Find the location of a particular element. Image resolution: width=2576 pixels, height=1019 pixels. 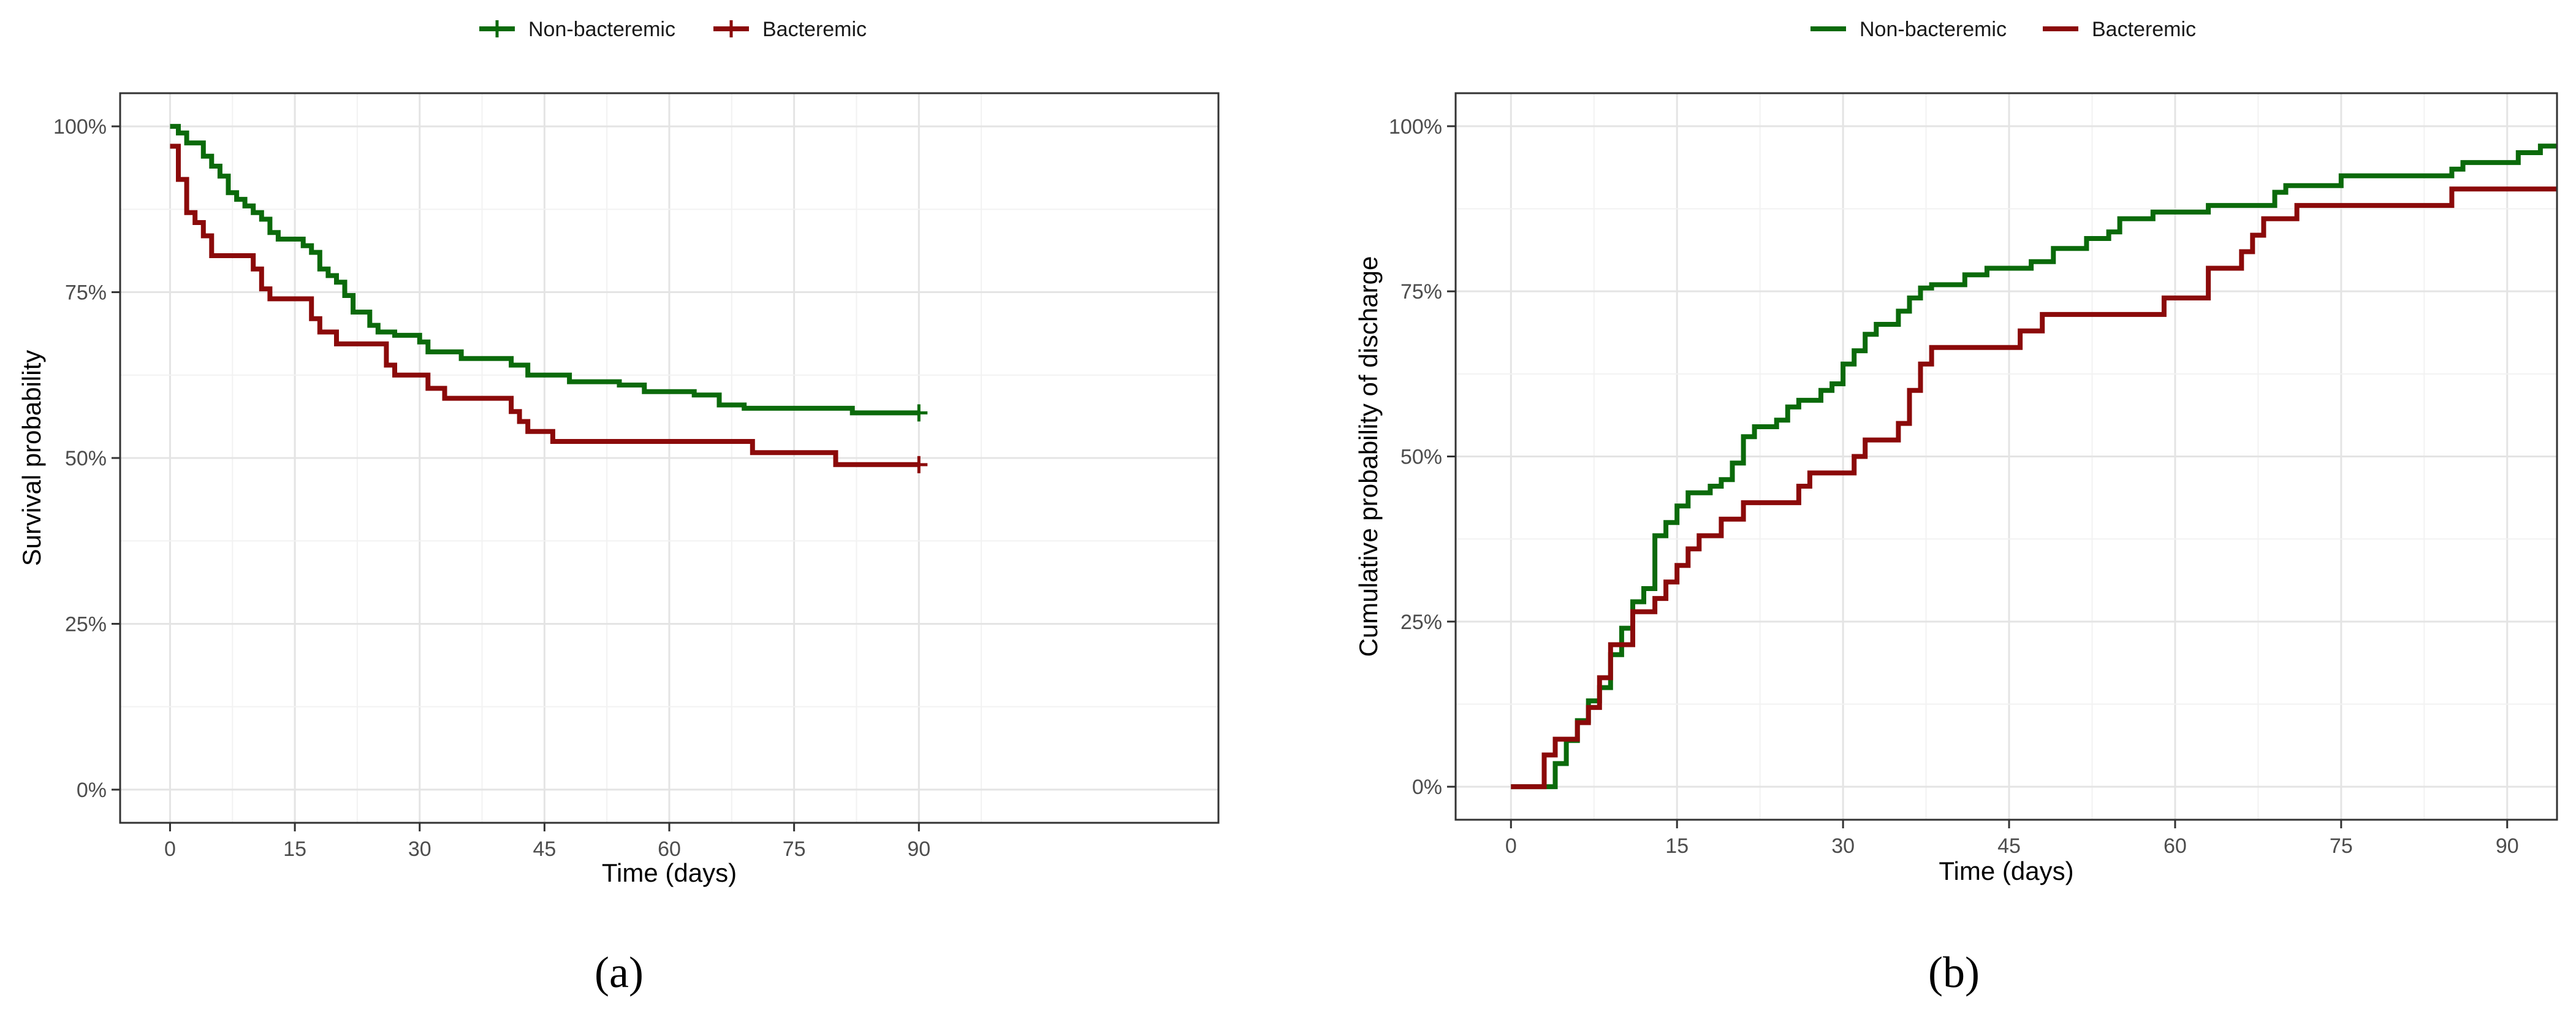

panel-a-caption: (a) is located at coordinates (619, 972).